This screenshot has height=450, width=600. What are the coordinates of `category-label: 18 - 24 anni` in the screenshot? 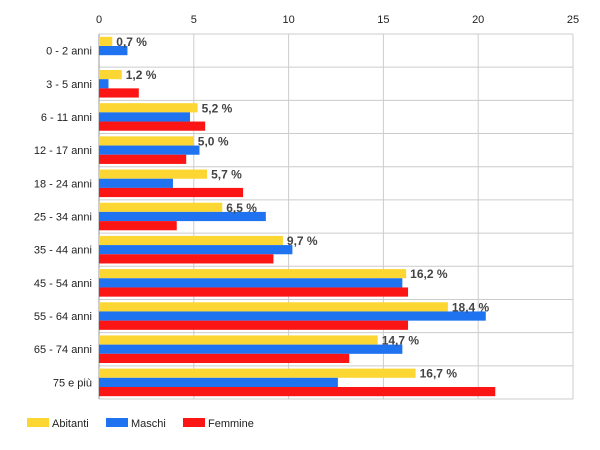 It's located at (63, 184).